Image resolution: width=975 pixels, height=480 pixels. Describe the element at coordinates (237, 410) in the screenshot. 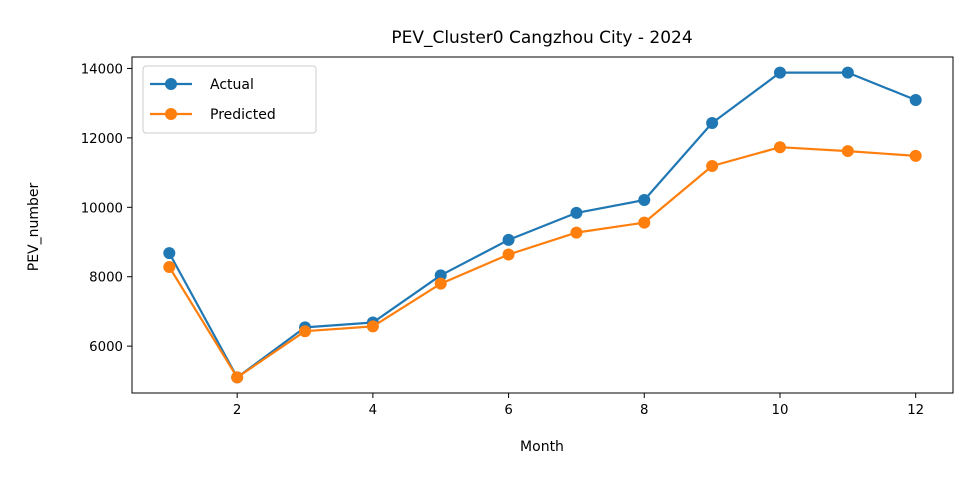

I see `x-tick-label: 2` at that location.